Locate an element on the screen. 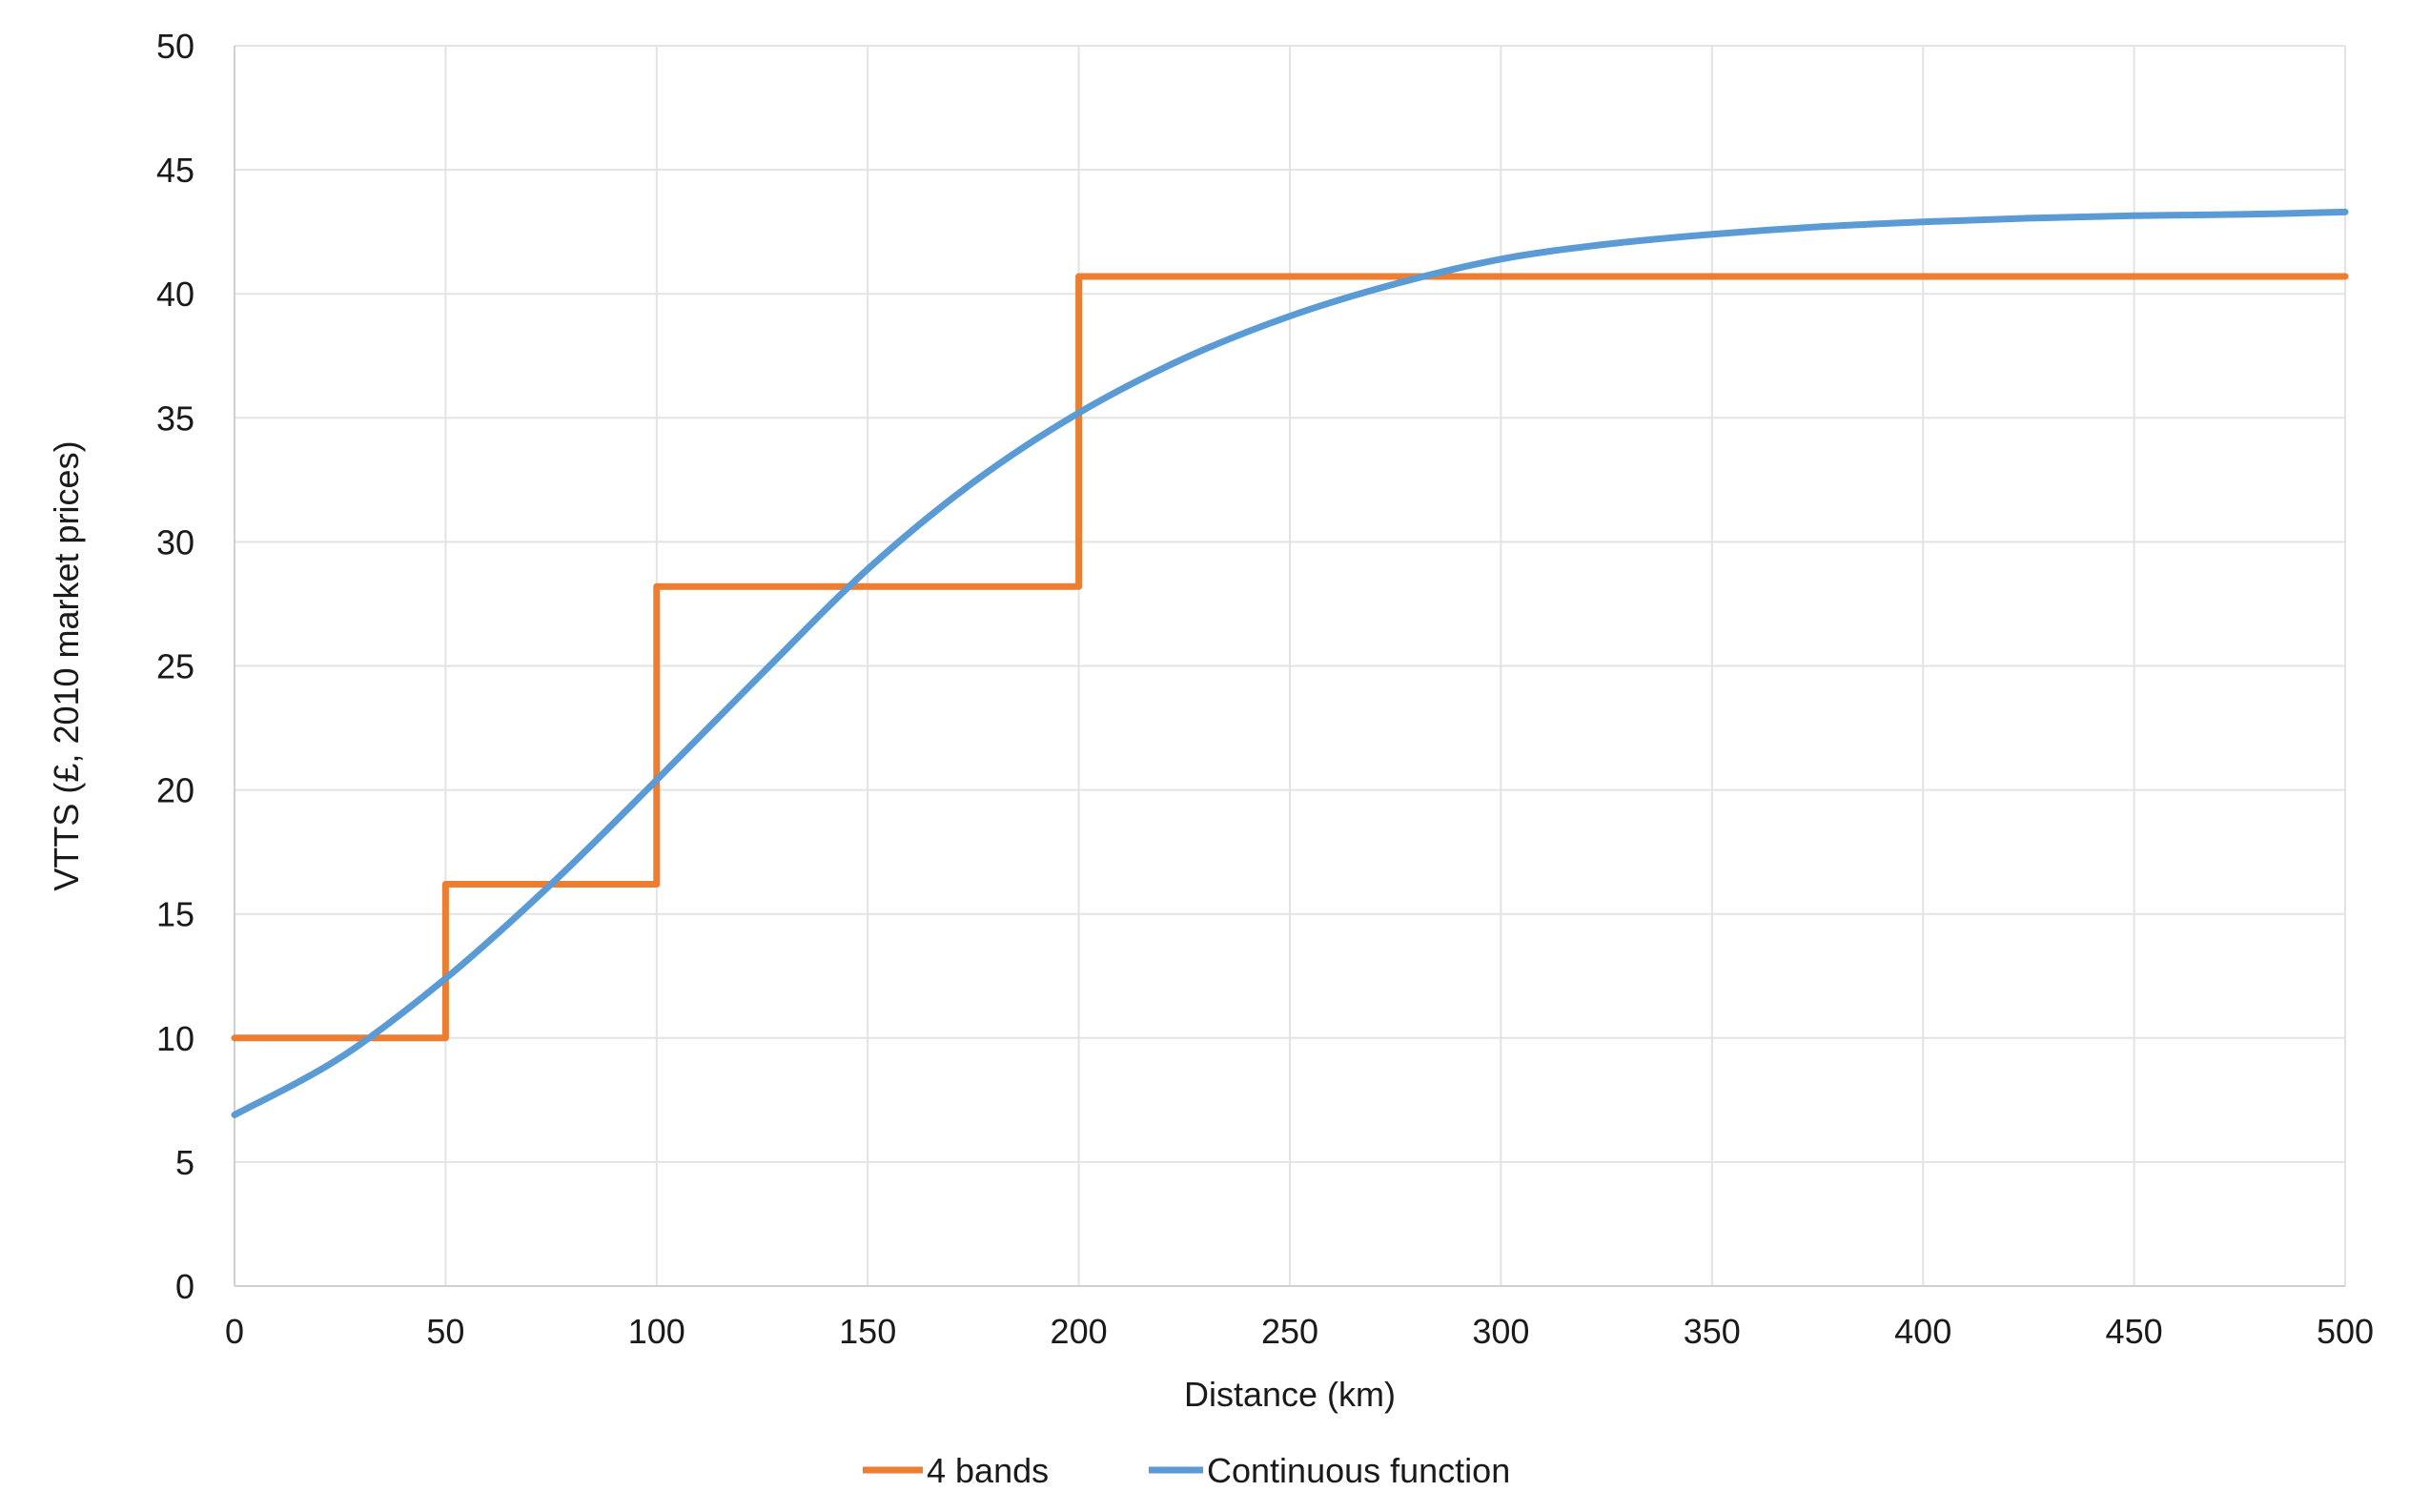  y-tick-label: 0 is located at coordinates (185, 1286).